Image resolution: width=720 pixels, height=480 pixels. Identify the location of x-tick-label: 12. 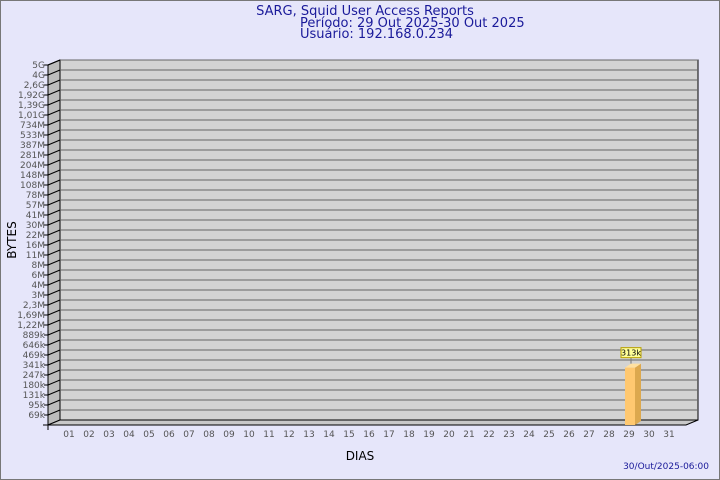
(288, 435).